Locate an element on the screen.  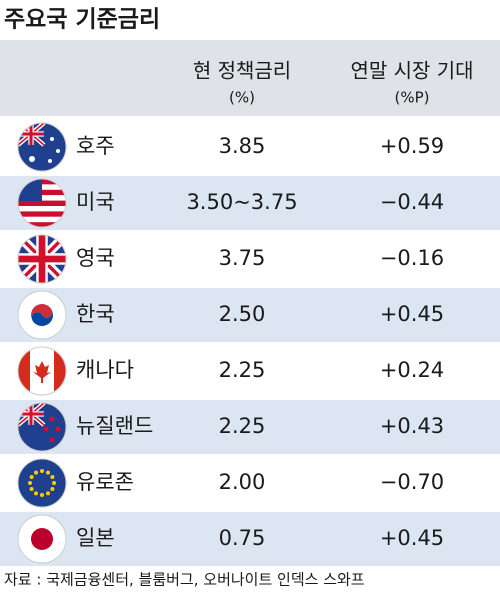
title: 주요국 기준금리 is located at coordinates (82, 20).